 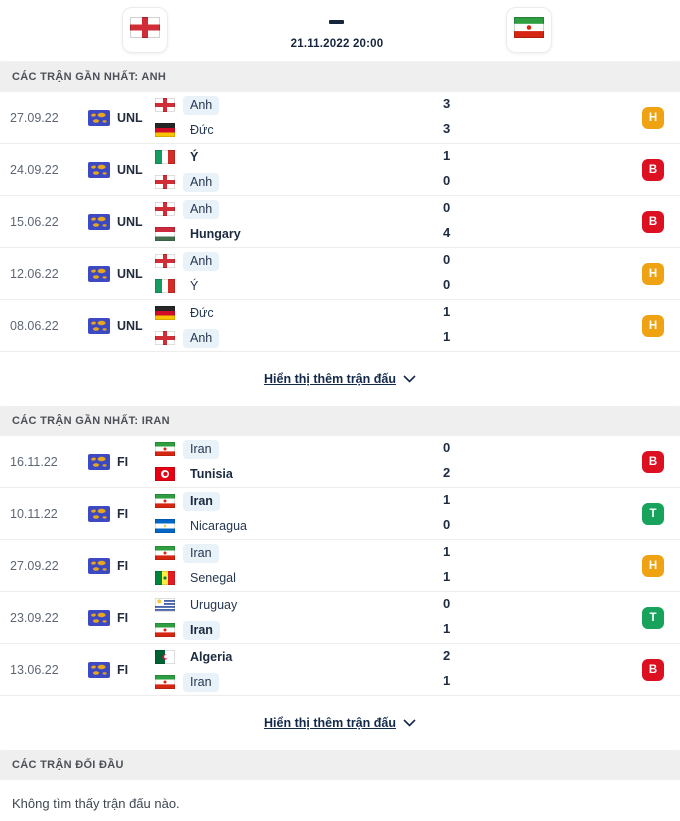 I want to click on italy-flag-icon, so click(x=165, y=157).